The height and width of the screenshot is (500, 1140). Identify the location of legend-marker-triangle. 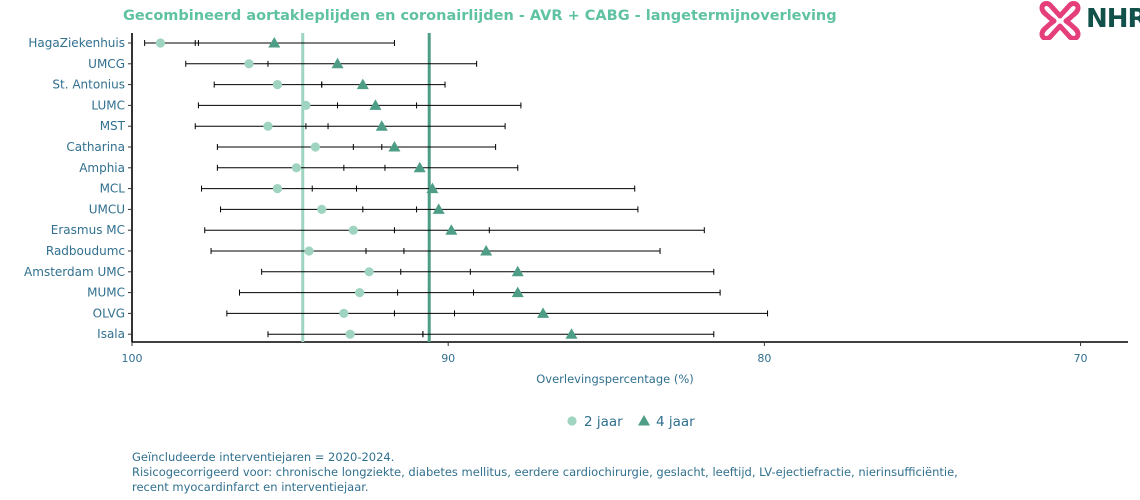
(644, 420).